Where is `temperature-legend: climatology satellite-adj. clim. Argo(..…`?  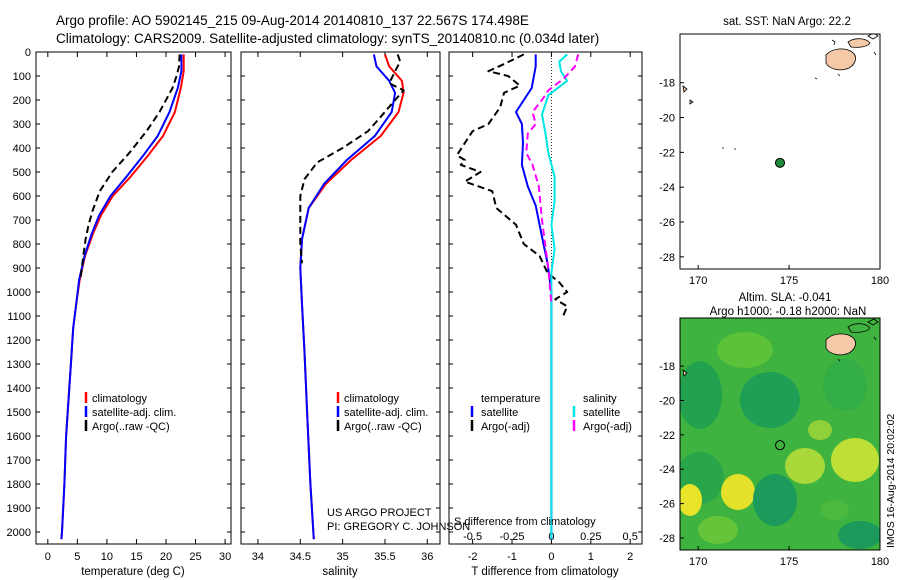
temperature-legend: climatology satellite-adj. clim. Argo(..… is located at coordinates (130, 412).